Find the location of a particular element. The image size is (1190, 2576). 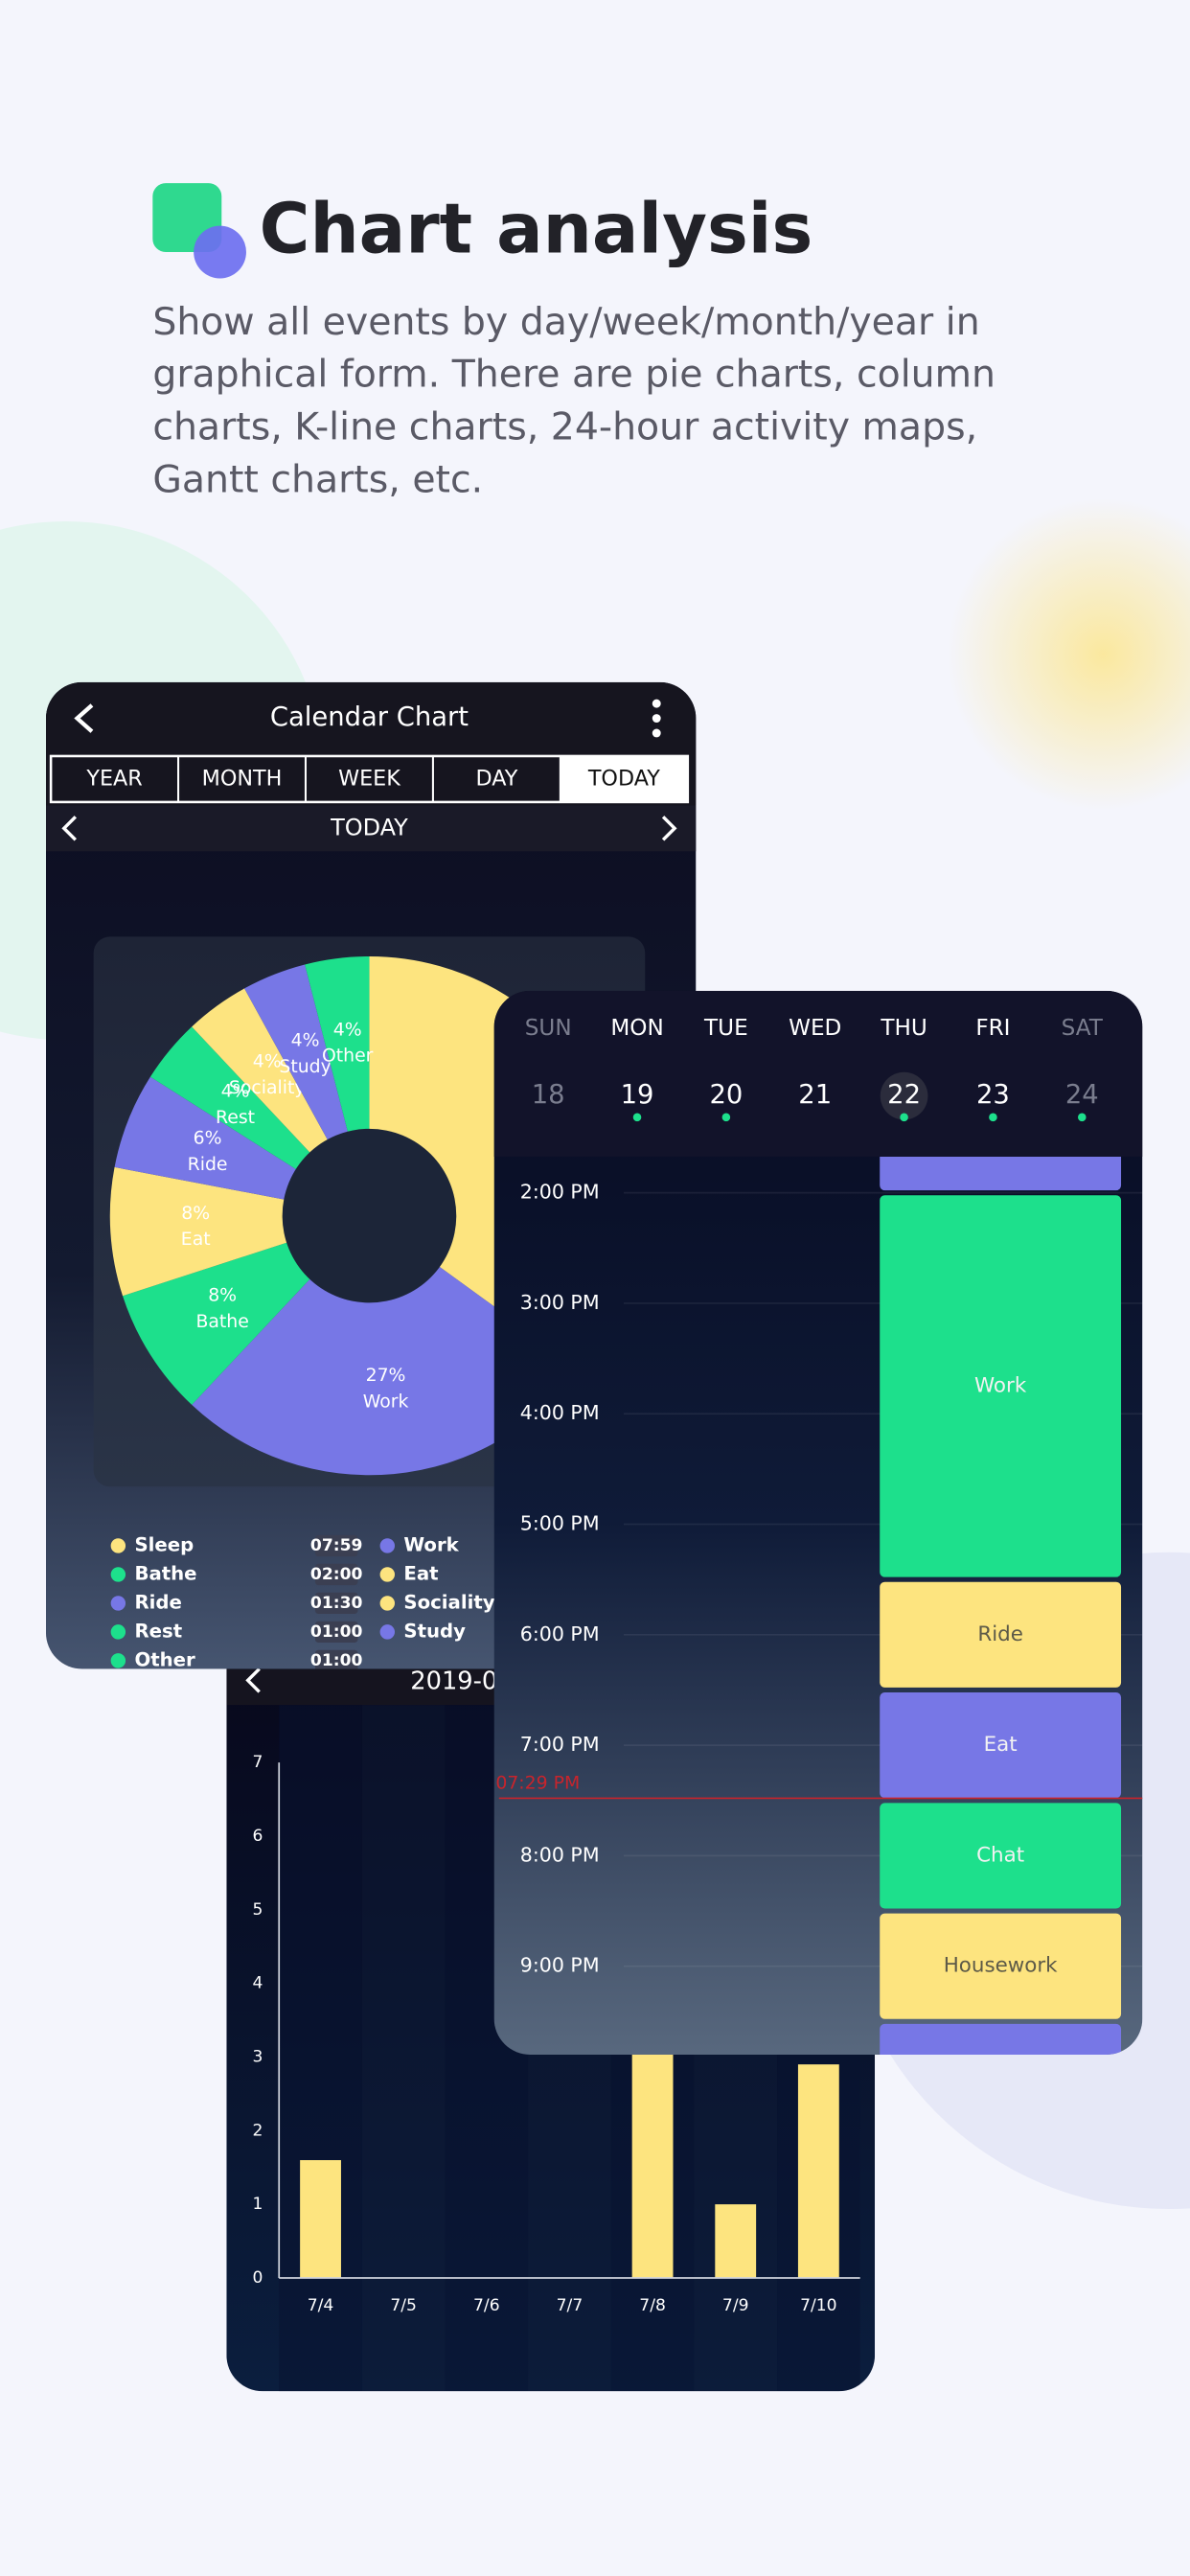

event-label: Ride is located at coordinates (1000, 1634).